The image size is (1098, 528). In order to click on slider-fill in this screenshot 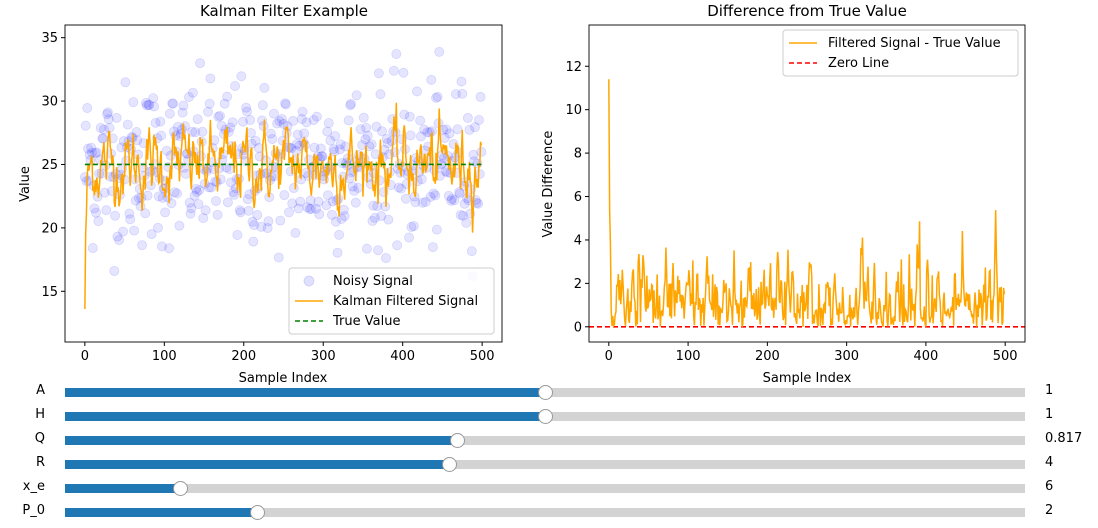, I will do `click(123, 488)`.